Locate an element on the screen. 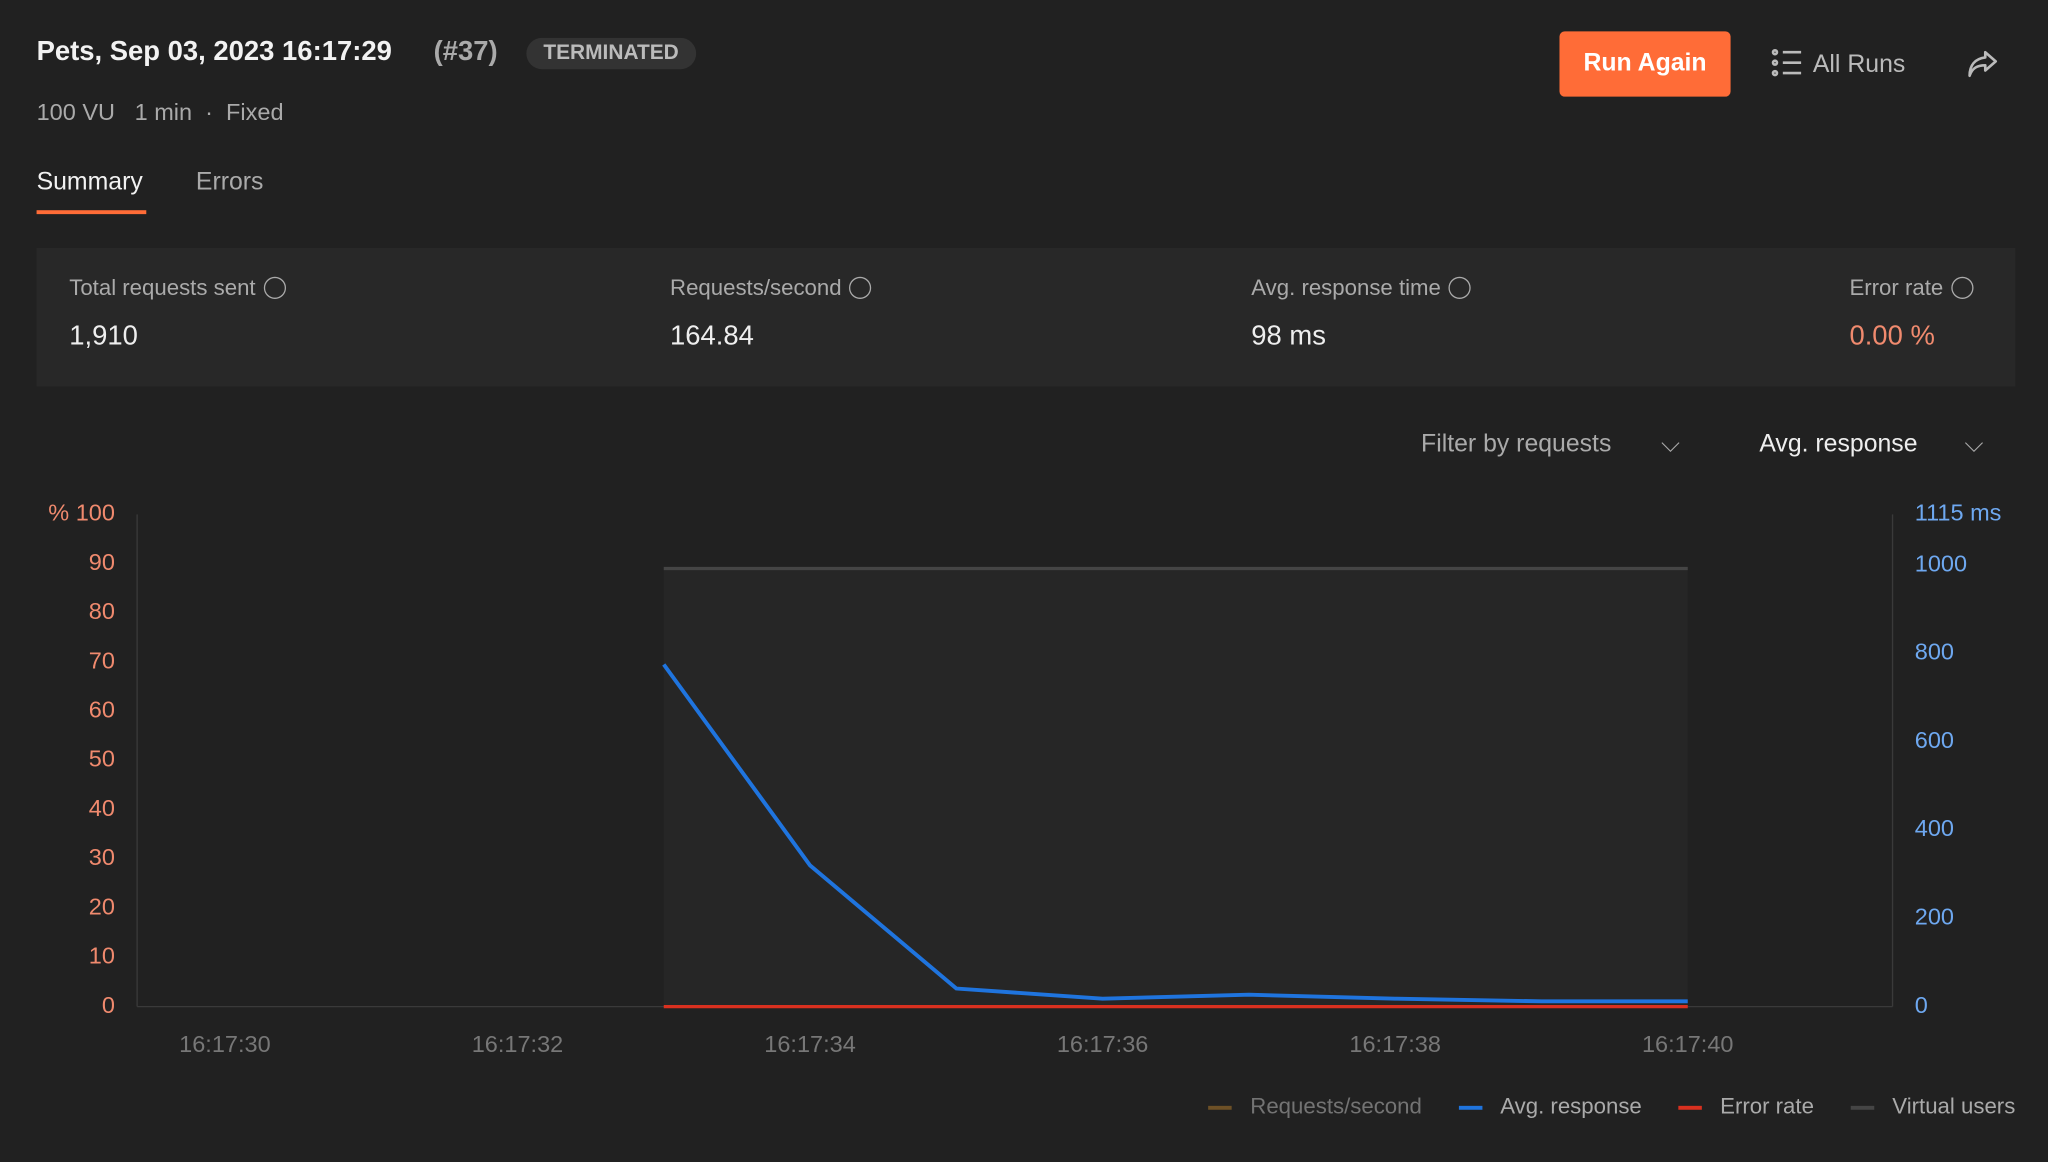 The height and width of the screenshot is (1162, 2048). y-tick-label: 60 is located at coordinates (102, 709).